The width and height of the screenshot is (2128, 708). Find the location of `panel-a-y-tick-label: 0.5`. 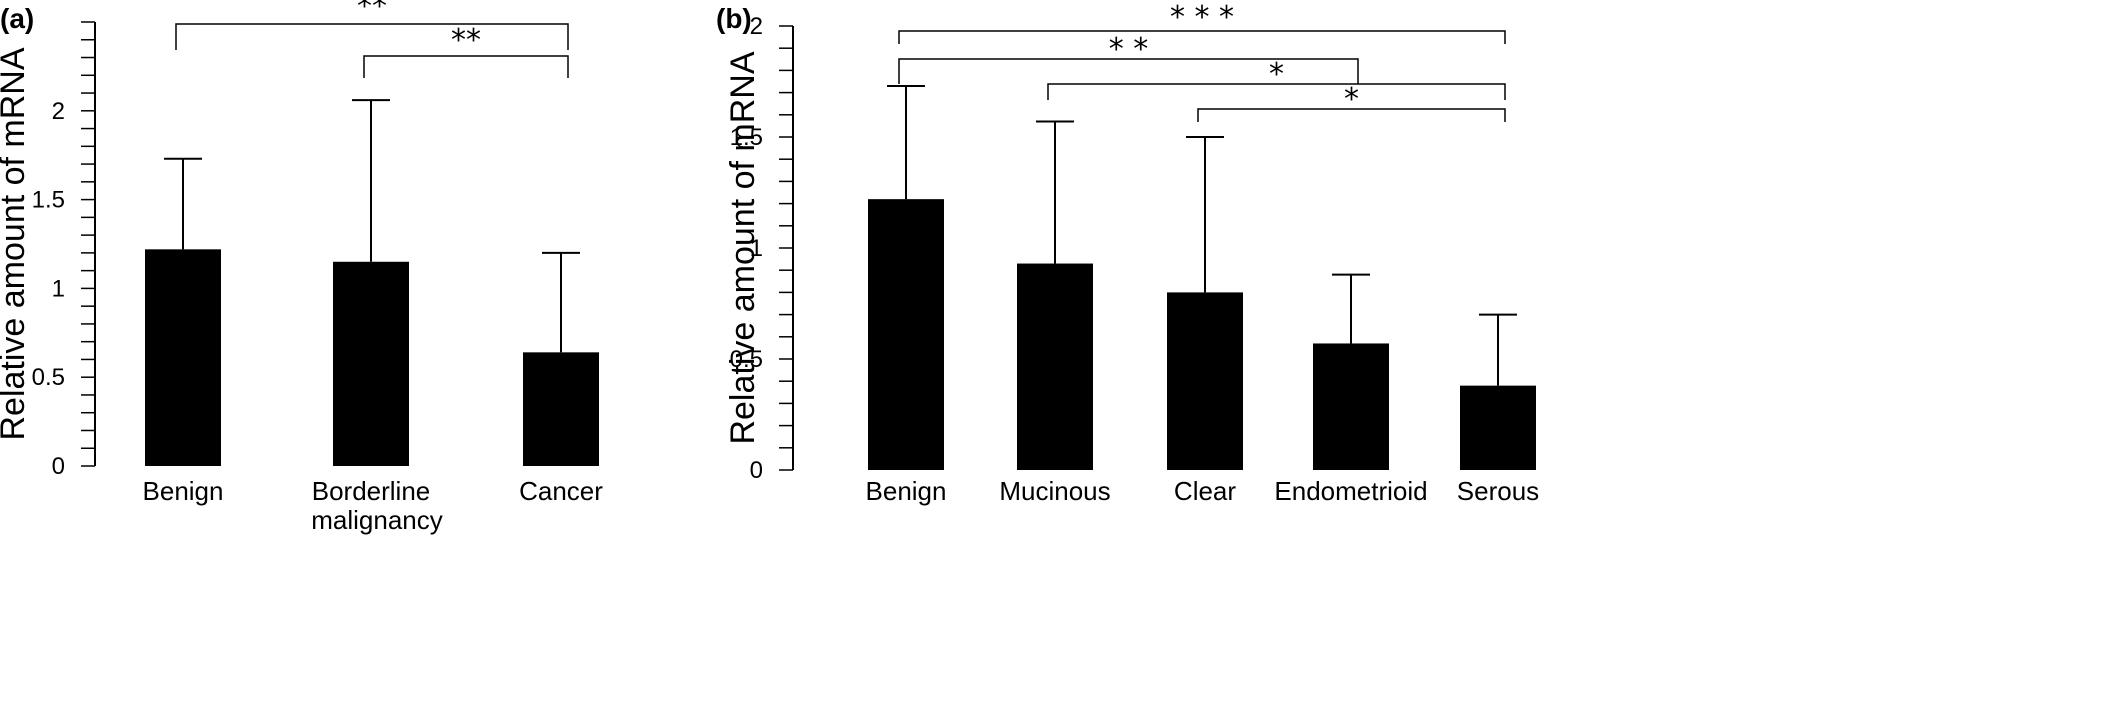

panel-a-y-tick-label: 0.5 is located at coordinates (48, 377).